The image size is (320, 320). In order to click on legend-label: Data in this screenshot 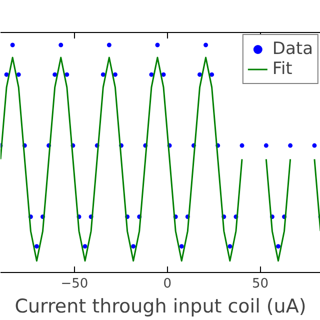, I will do `click(292, 49)`.